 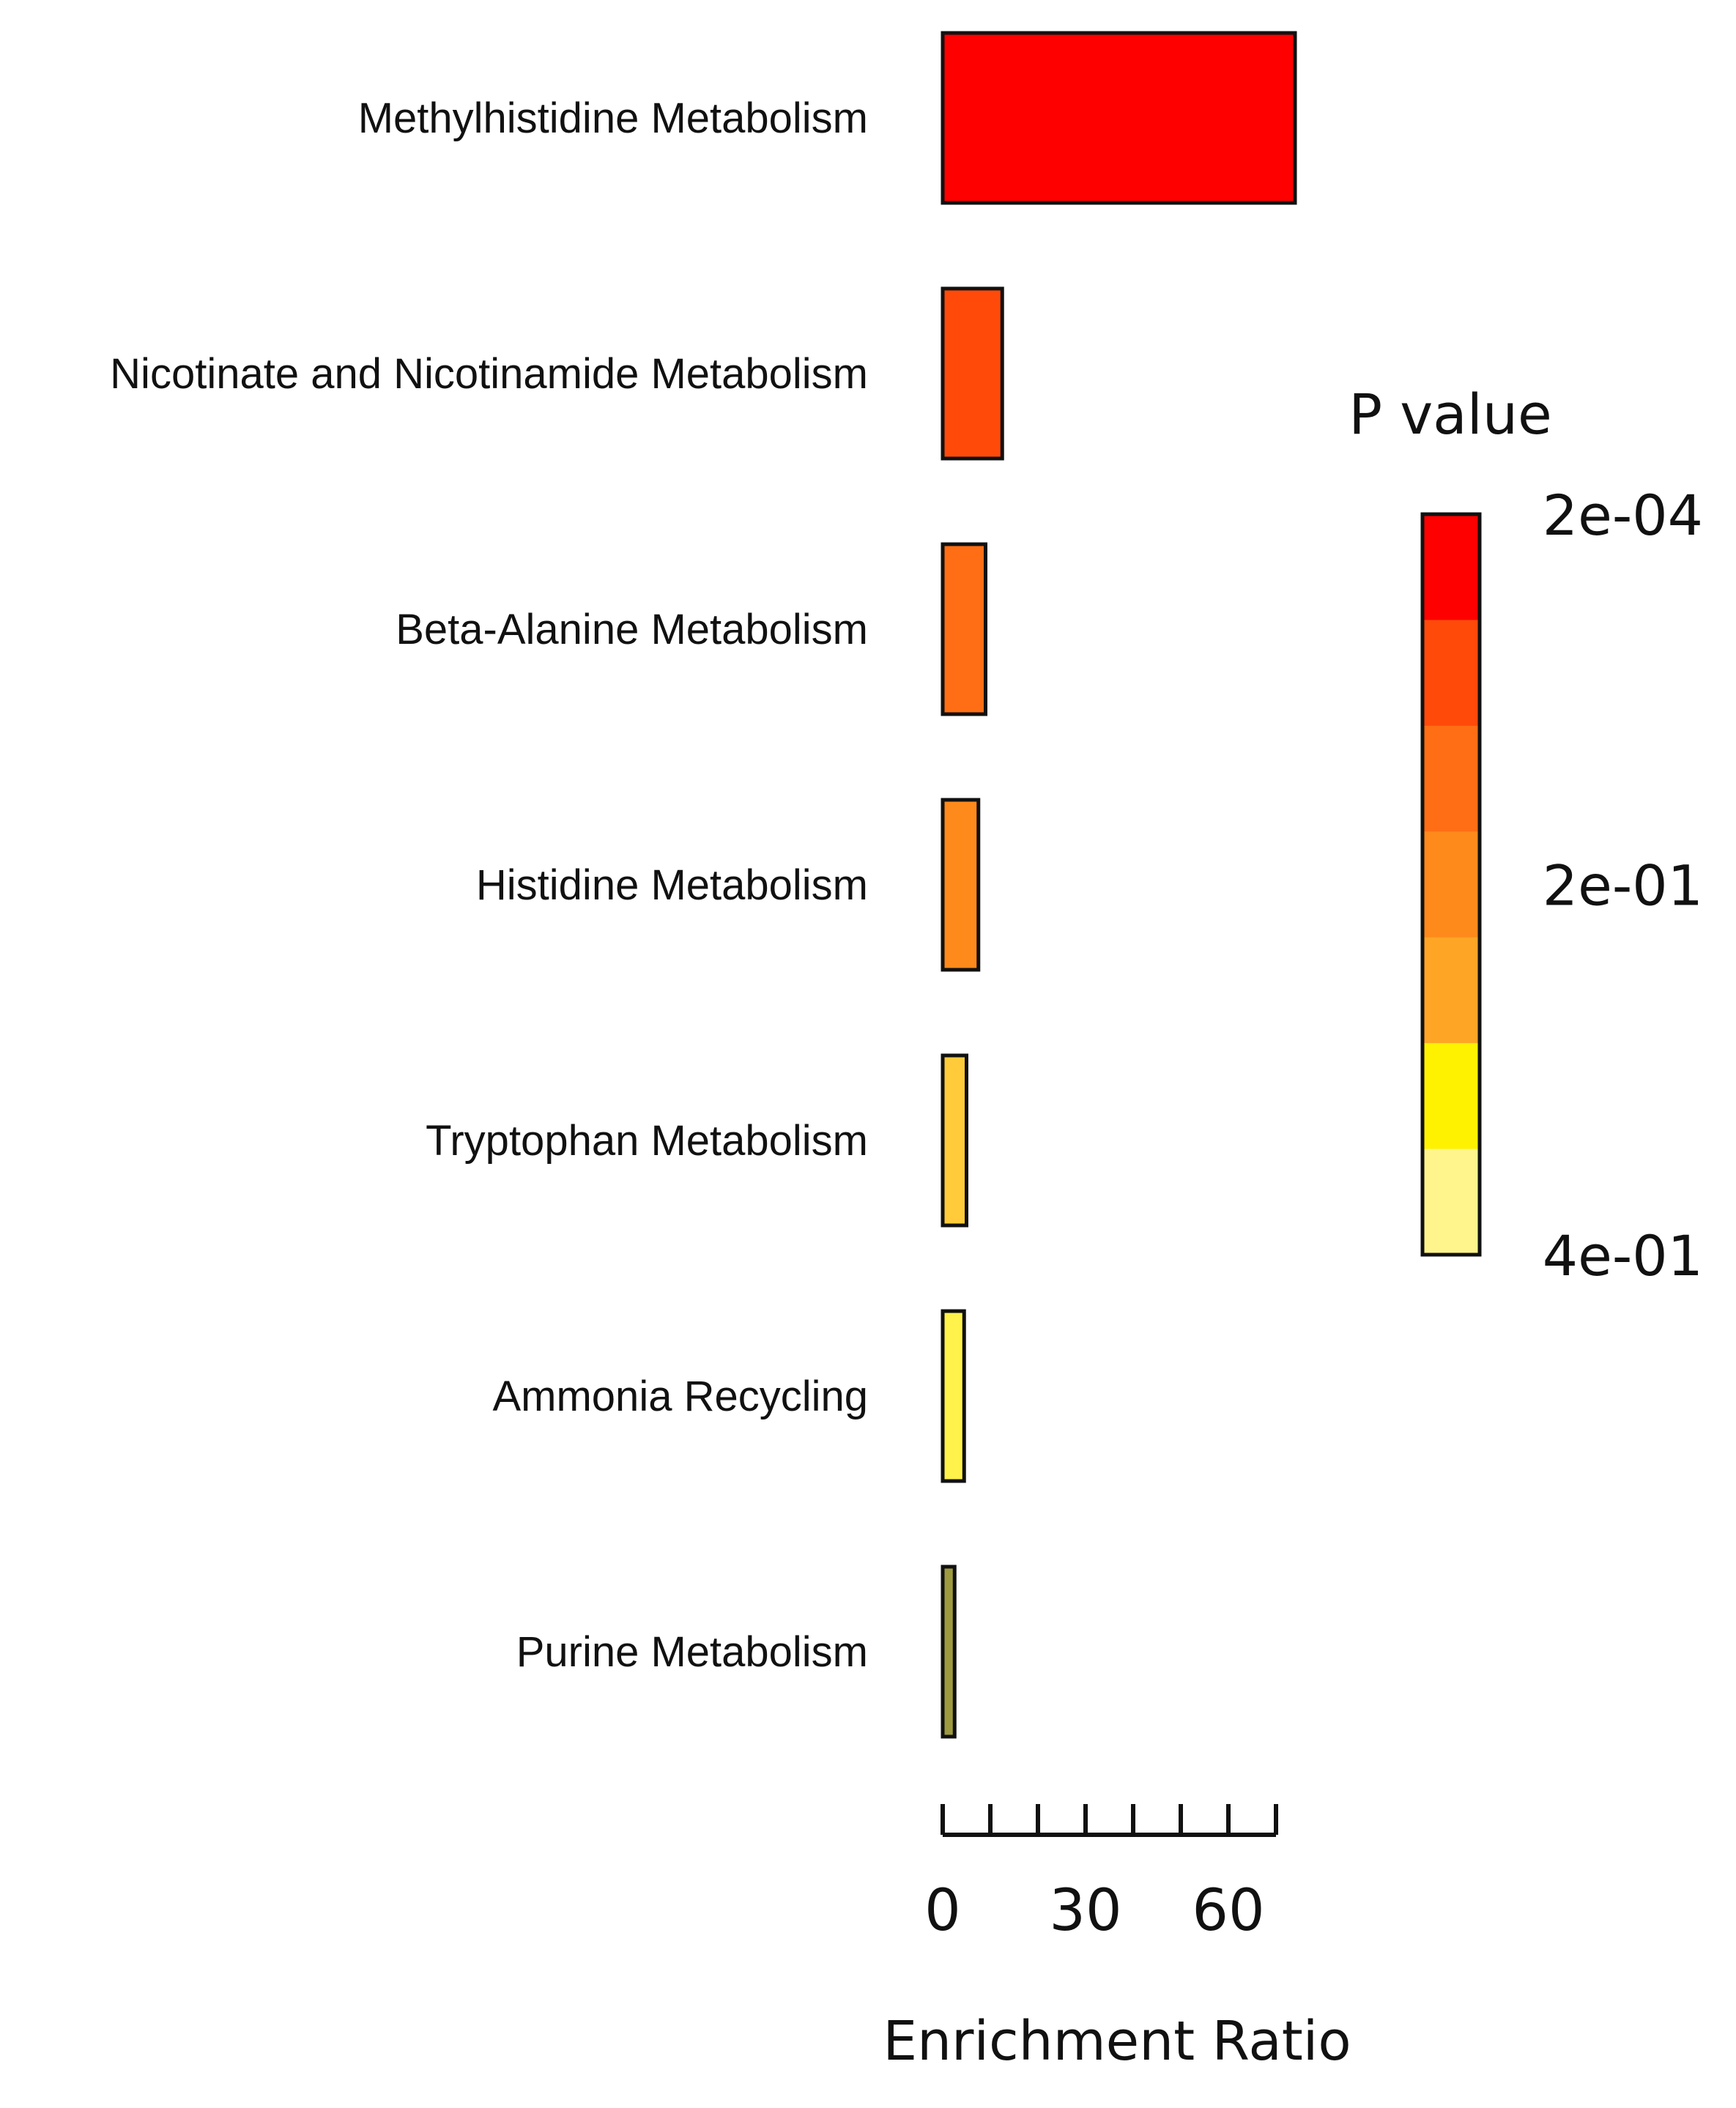 I want to click on bar-beta-alanine-metabolism, so click(x=964, y=629).